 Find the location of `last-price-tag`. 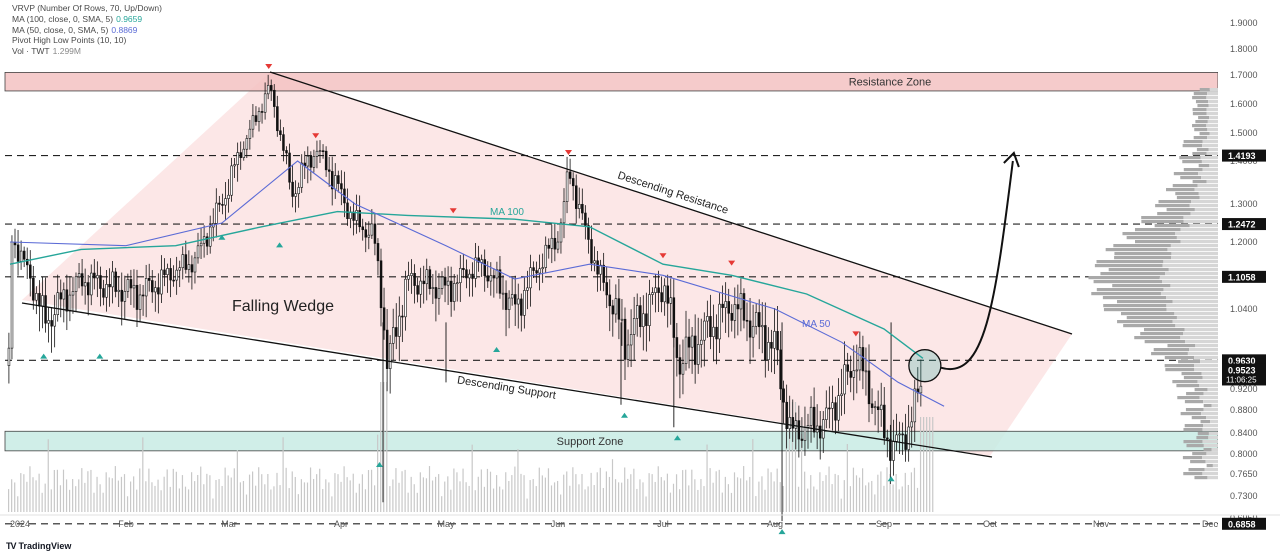

last-price-tag is located at coordinates (1244, 374).